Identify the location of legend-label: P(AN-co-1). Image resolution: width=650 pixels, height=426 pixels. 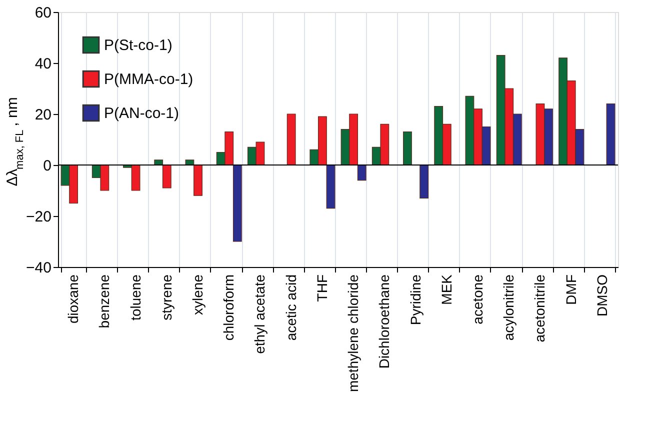
(142, 113).